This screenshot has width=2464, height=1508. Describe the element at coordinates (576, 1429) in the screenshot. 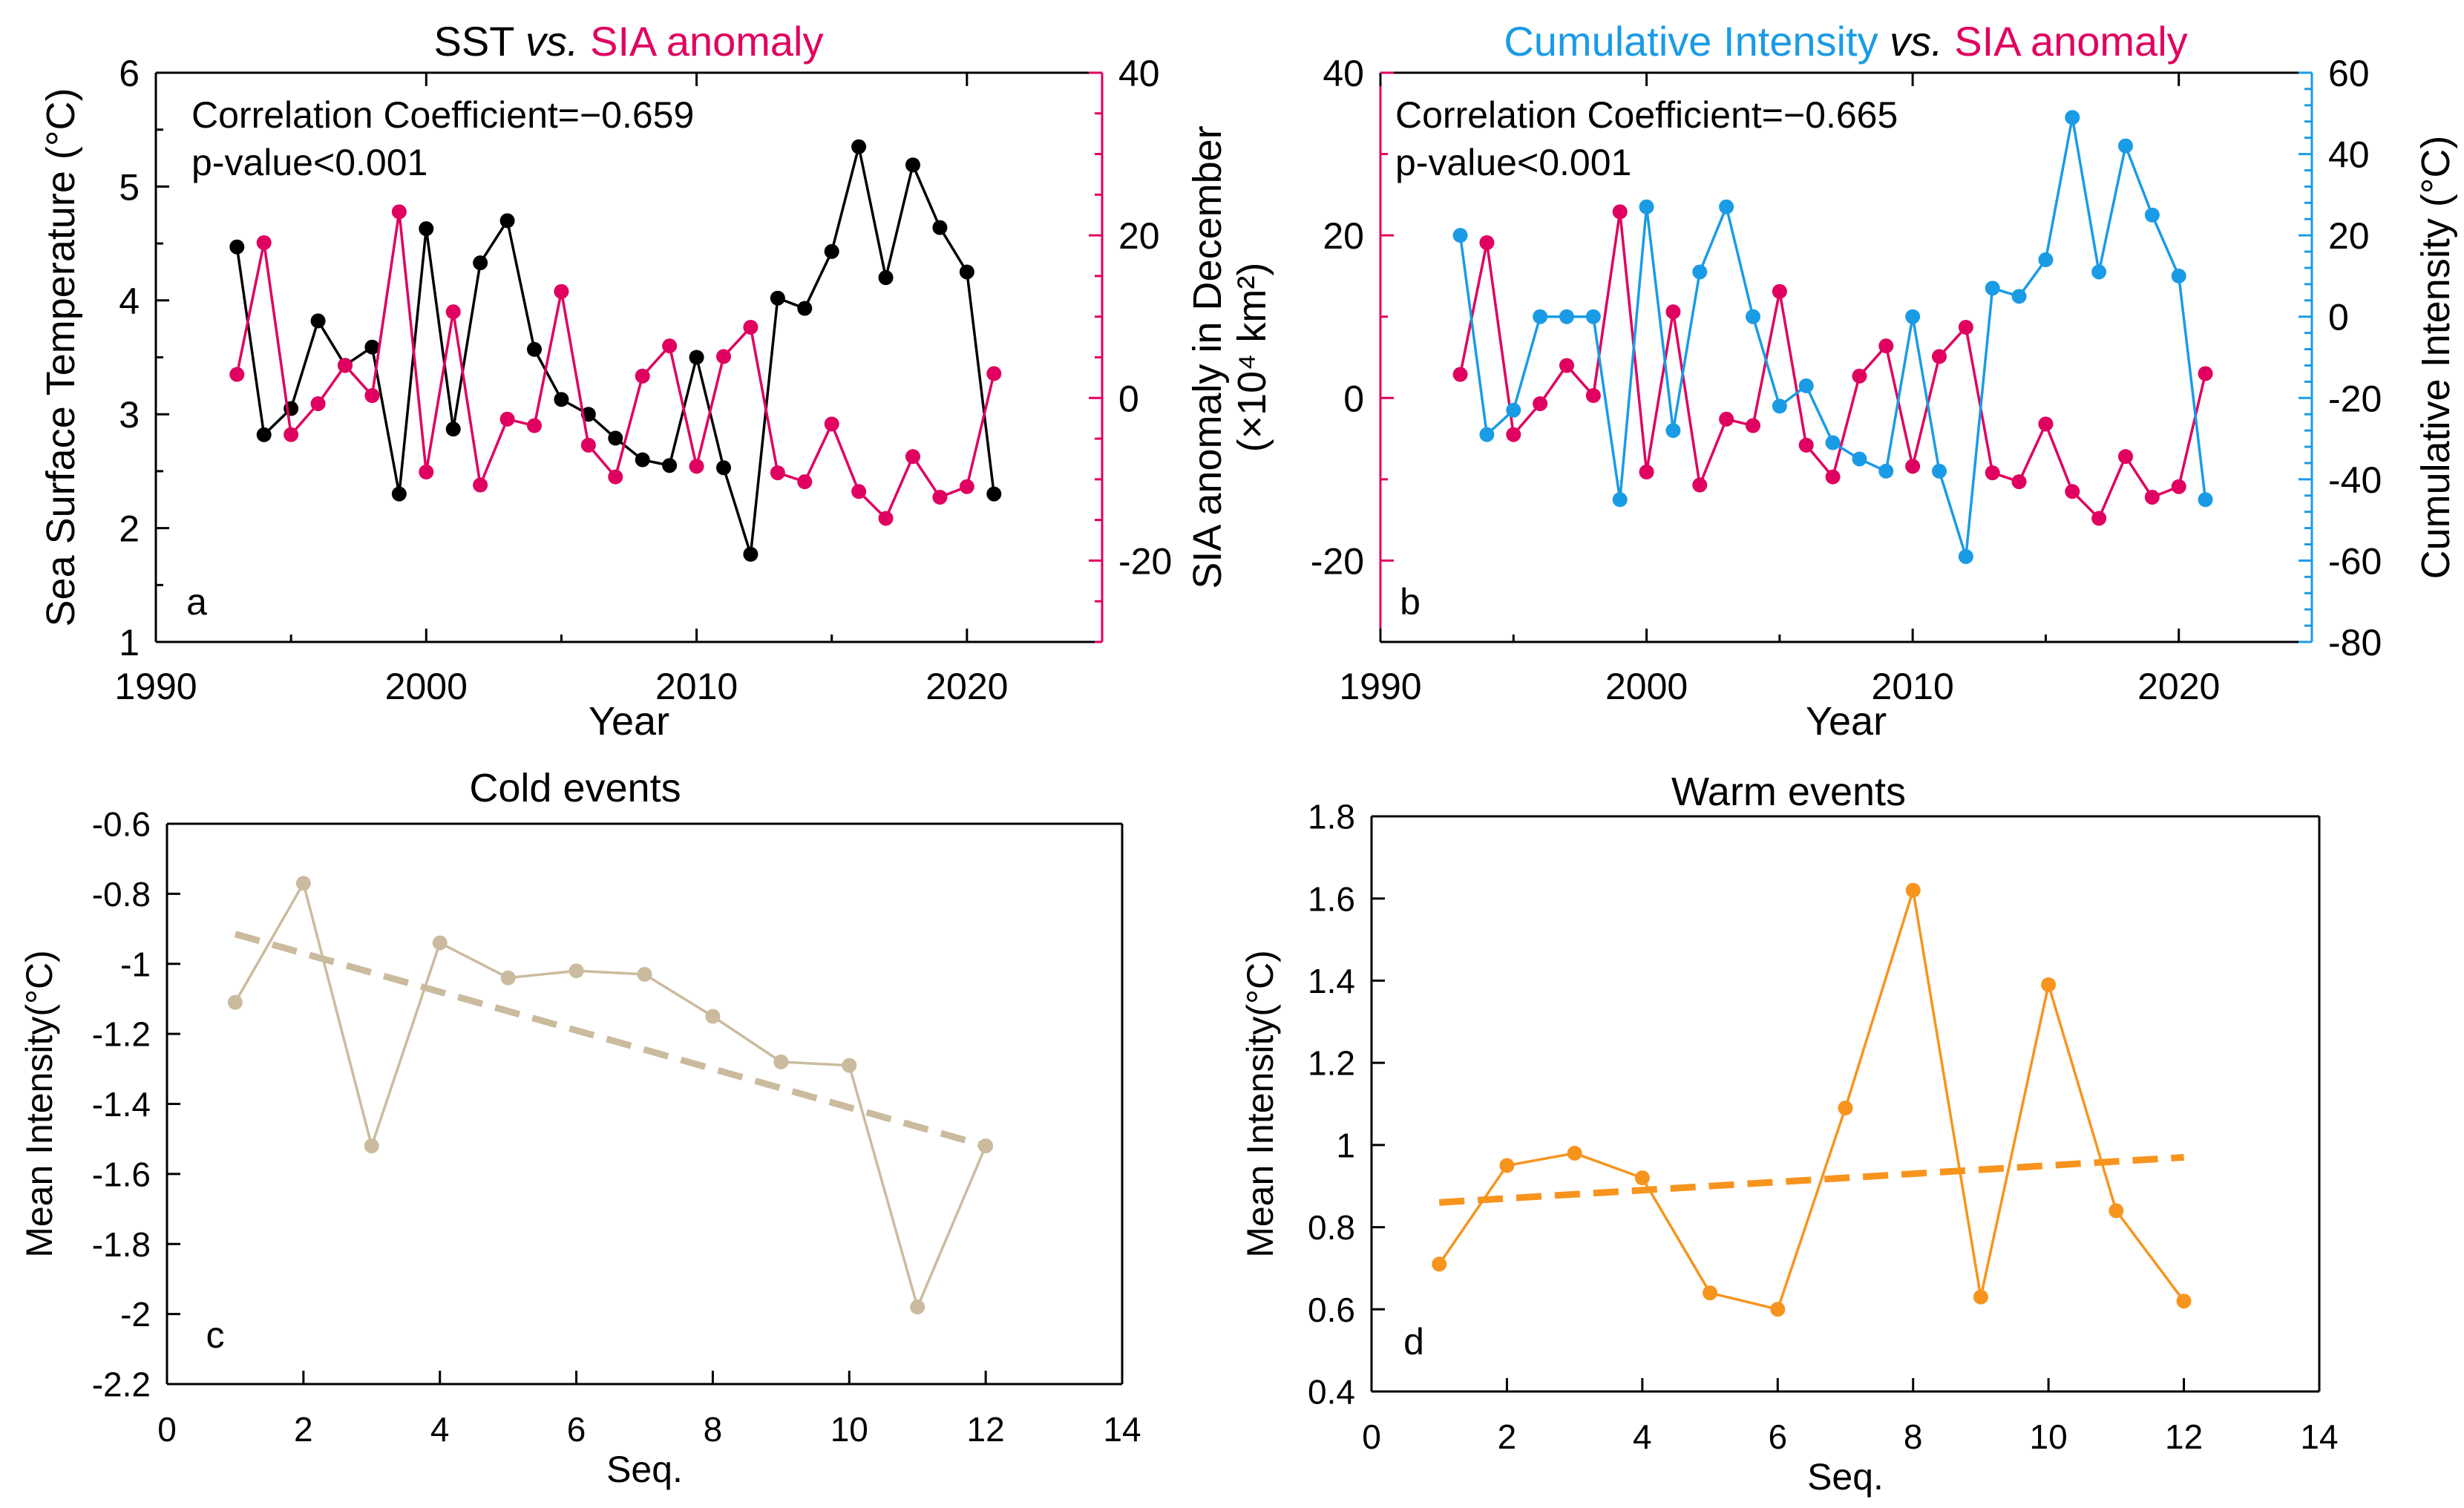

I see `x-tick-label: 6` at that location.